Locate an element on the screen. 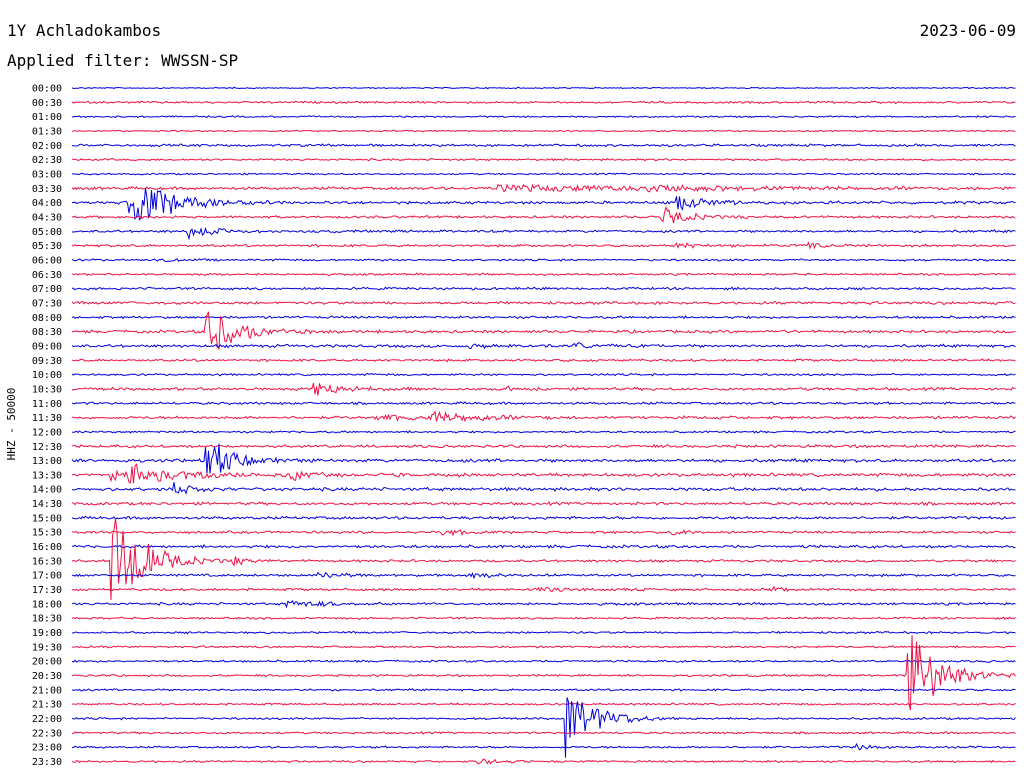 The image size is (1024, 780). row-time-label: 02:00 is located at coordinates (47, 146).